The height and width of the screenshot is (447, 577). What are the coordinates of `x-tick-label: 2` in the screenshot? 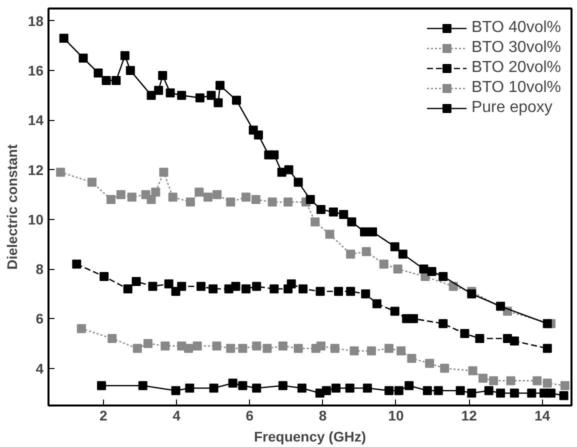 It's located at (103, 416).